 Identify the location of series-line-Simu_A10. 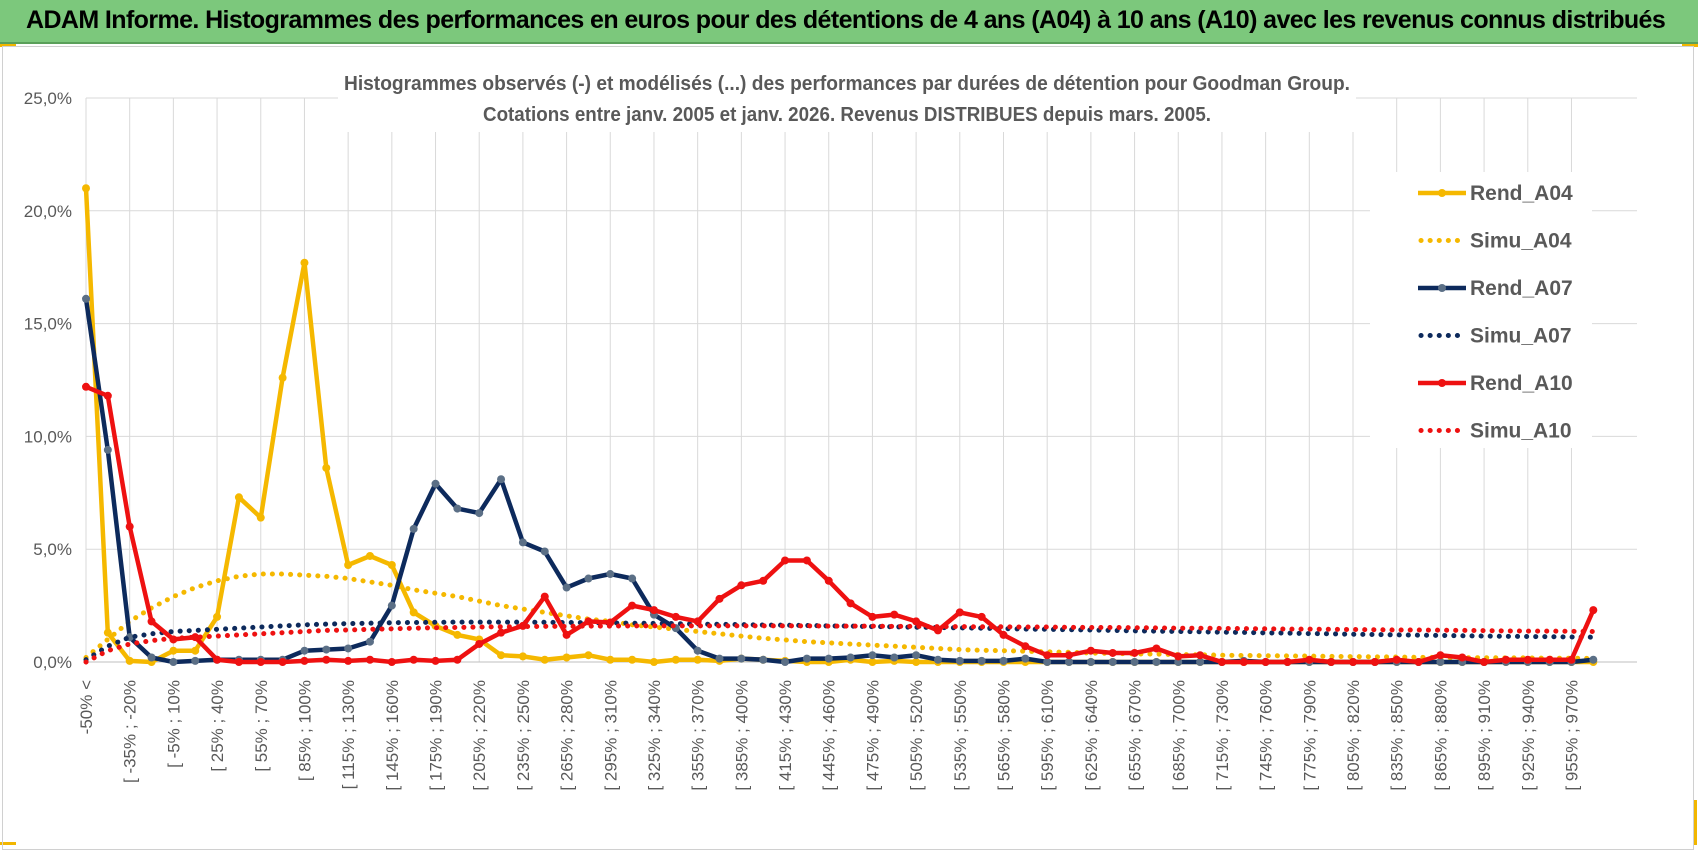
(839, 644).